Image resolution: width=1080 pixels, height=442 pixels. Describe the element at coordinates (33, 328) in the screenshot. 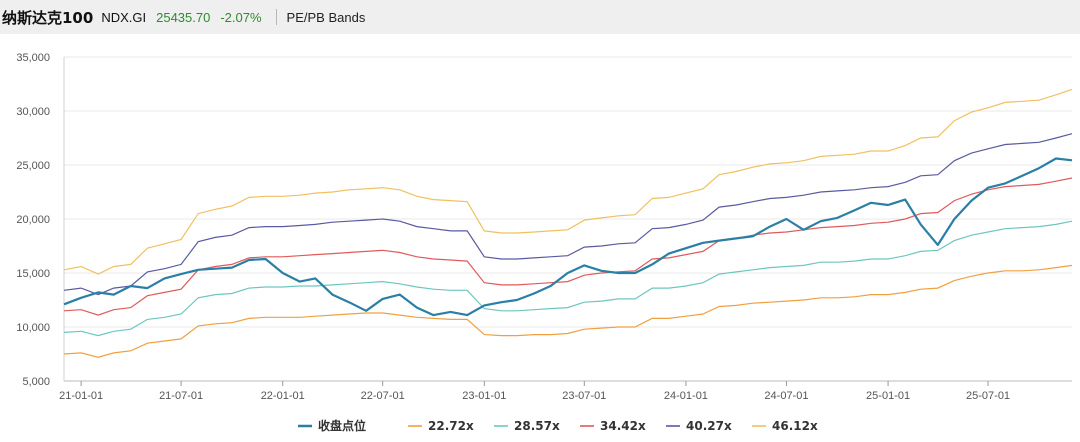

I see `y-tick-label: 10,000` at that location.